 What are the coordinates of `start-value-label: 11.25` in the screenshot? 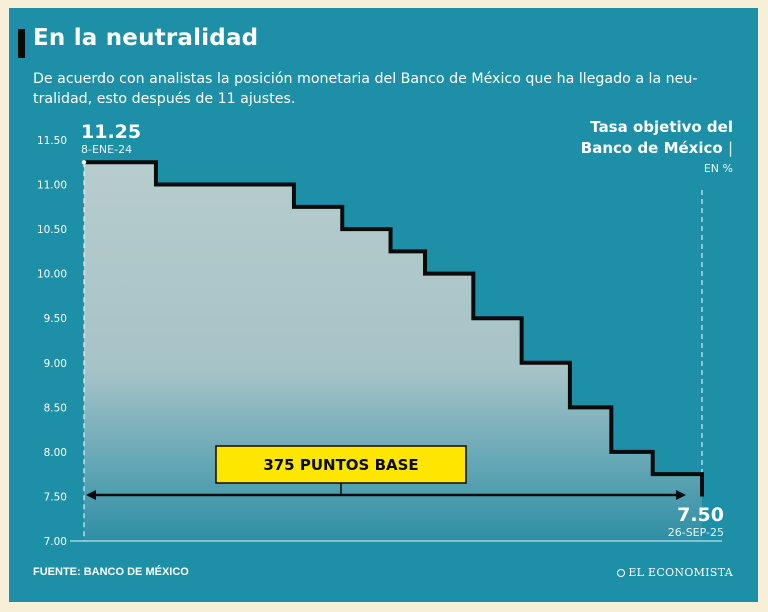 It's located at (111, 132).